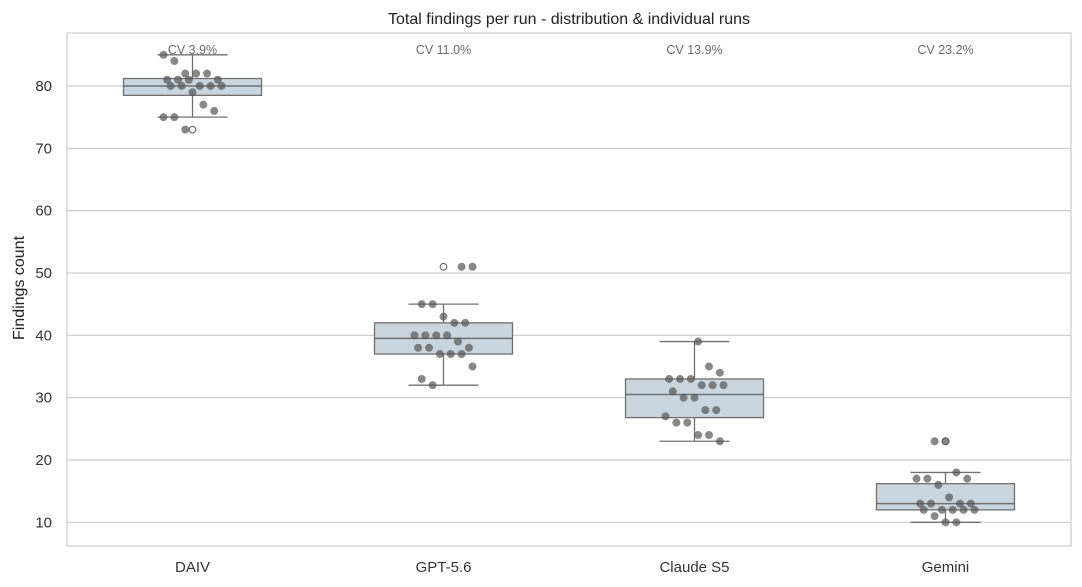  I want to click on y-tick-label: 10, so click(43, 522).